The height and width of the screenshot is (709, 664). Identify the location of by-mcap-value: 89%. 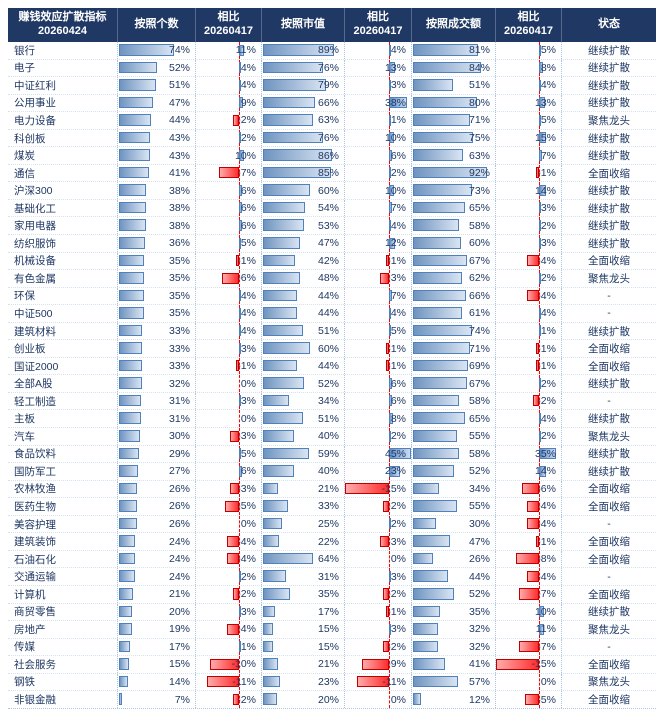
(328, 50).